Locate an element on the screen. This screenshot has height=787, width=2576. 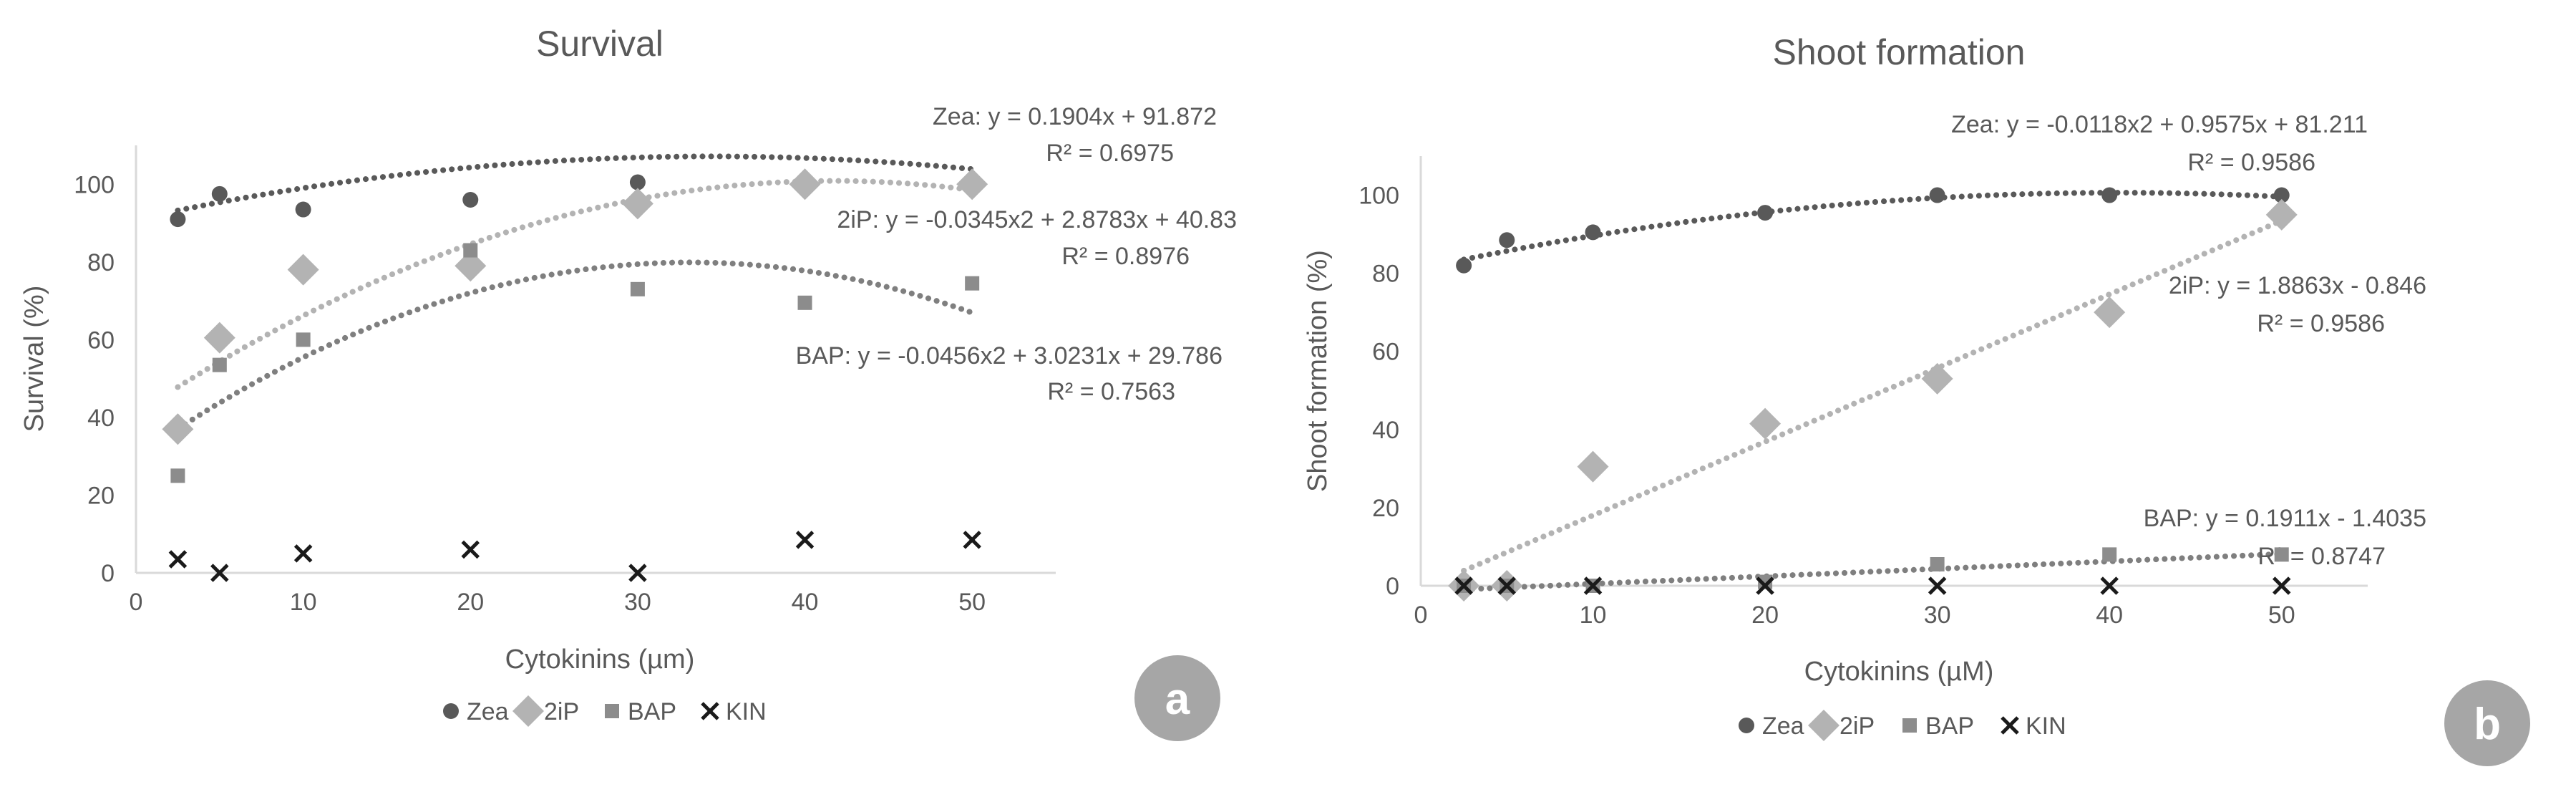
chart-title: Shoot formation is located at coordinates (1899, 52).